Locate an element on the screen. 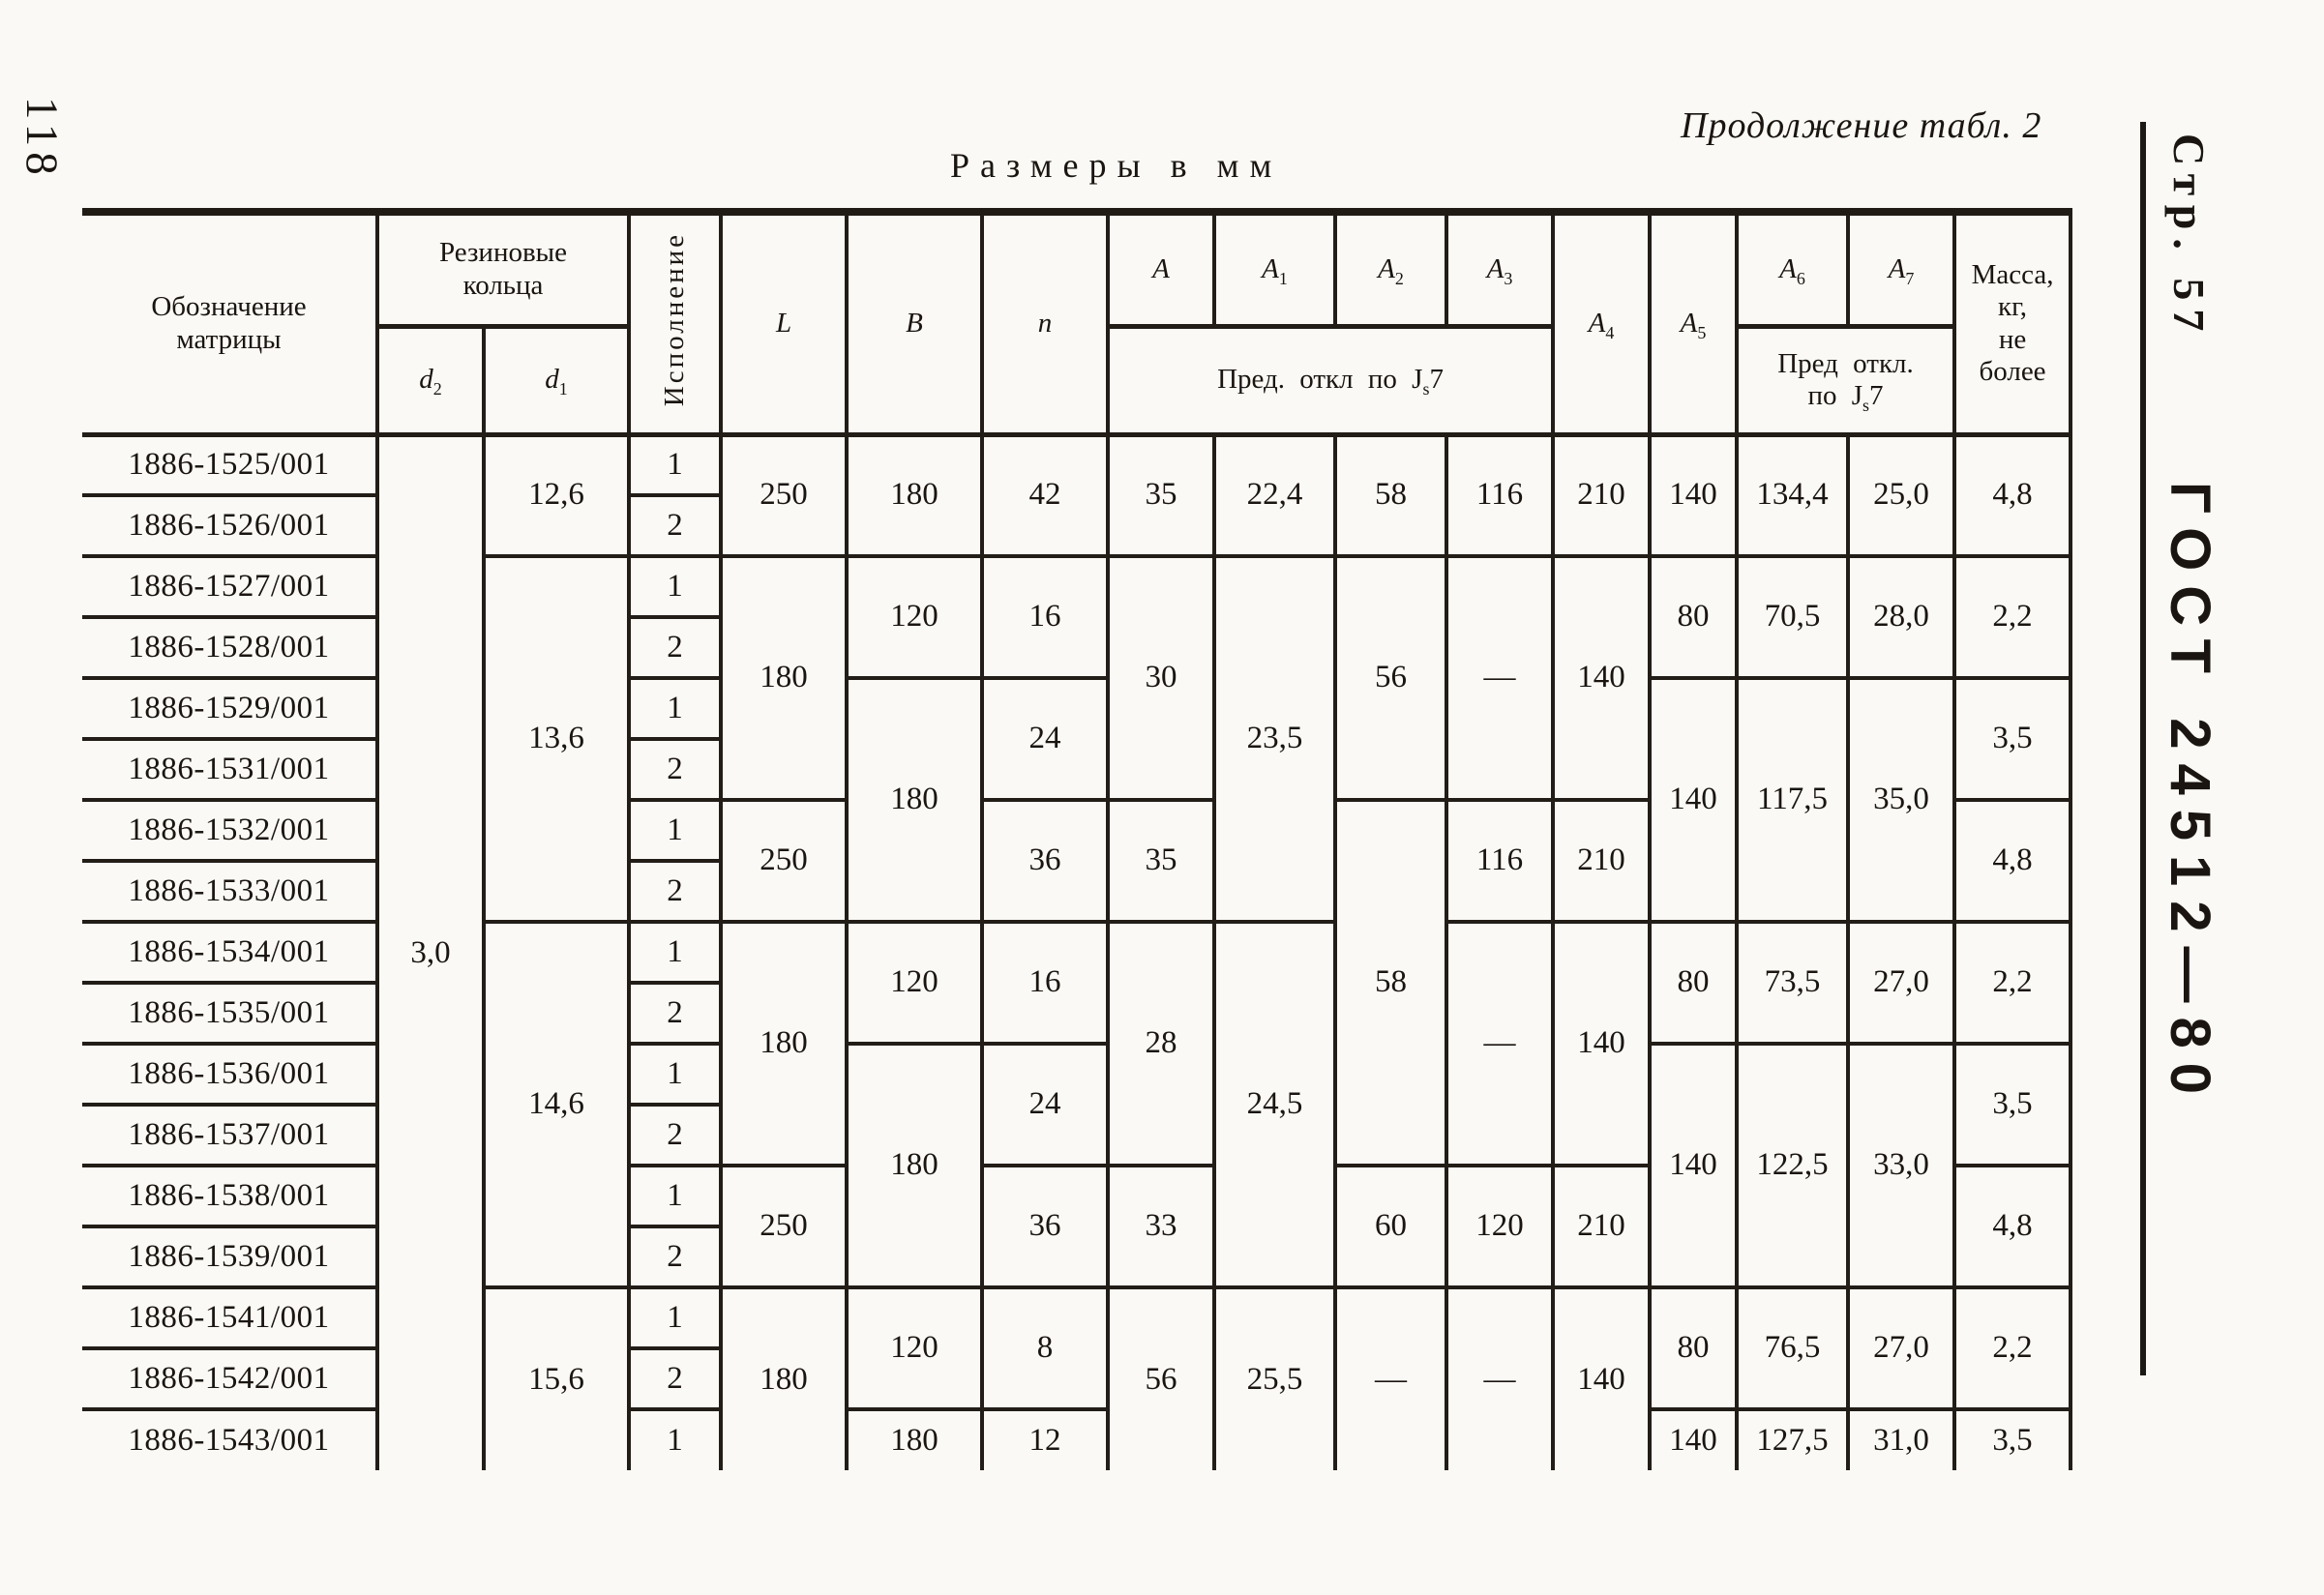 Image resolution: width=2324 pixels, height=1595 pixels. cell-A7: 28,0 is located at coordinates (1902, 617).